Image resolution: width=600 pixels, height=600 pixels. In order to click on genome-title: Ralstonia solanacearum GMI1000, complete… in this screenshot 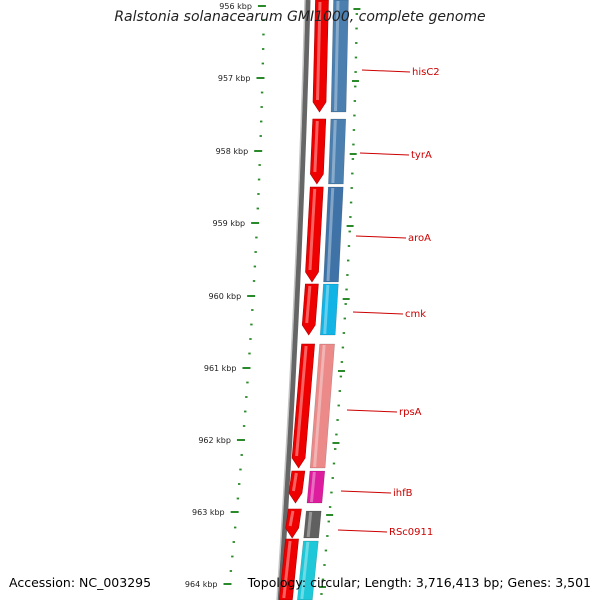, I will do `click(300, 17)`.